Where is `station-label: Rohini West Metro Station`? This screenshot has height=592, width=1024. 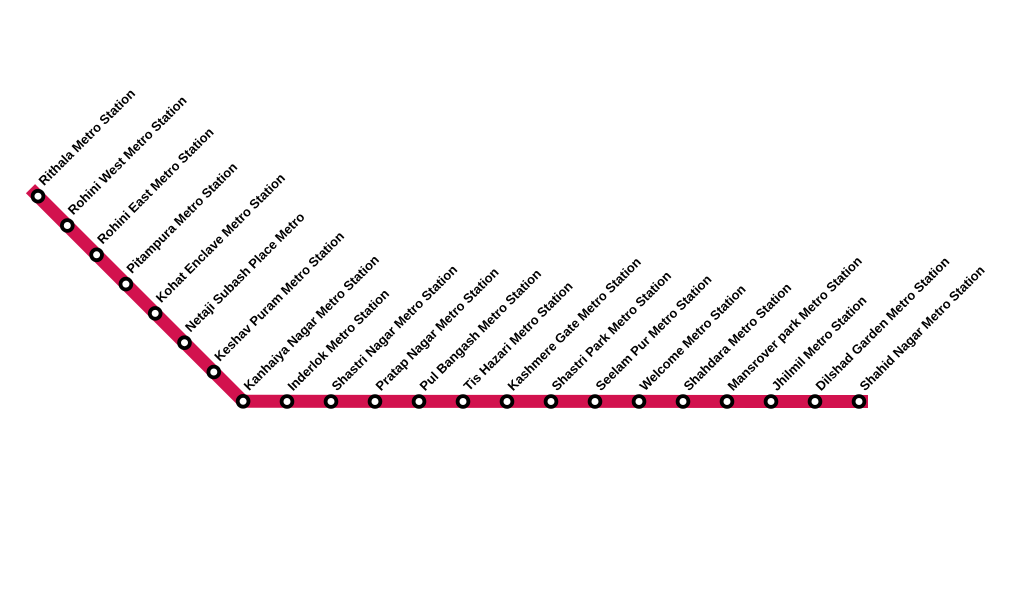
station-label: Rohini West Metro Station is located at coordinates (127, 155).